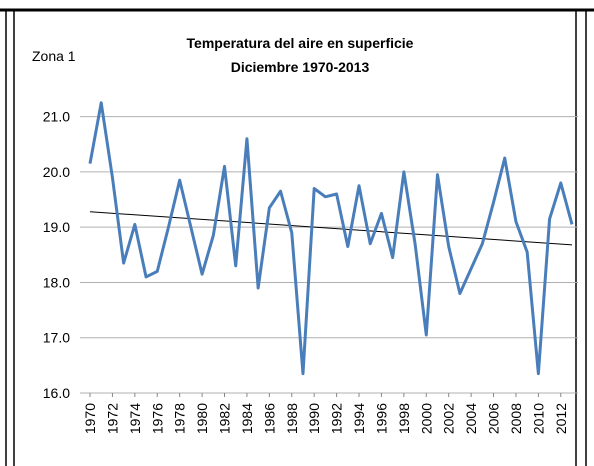 This screenshot has width=594, height=466. Describe the element at coordinates (538, 418) in the screenshot. I see `x-tick-label: 2010` at that location.